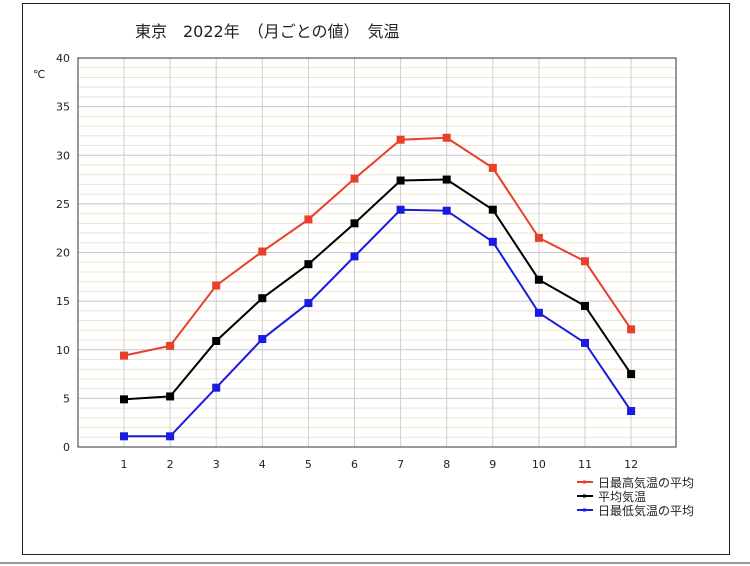  What do you see at coordinates (631, 464) in the screenshot?
I see `x-tick-label: 12` at bounding box center [631, 464].